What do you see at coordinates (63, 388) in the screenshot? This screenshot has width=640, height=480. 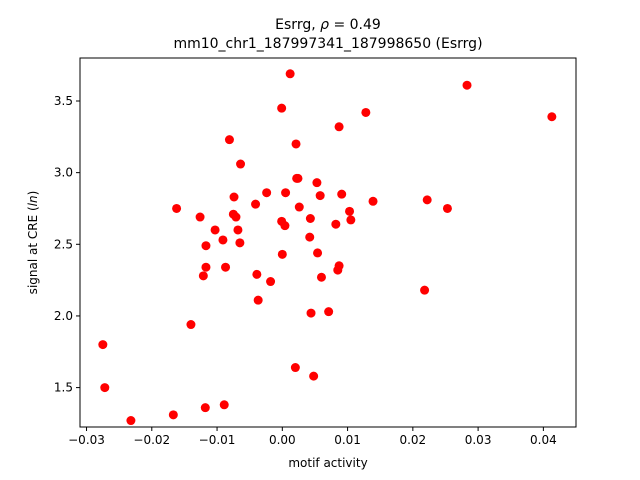 I see `y-tick-label: 1.5` at bounding box center [63, 388].